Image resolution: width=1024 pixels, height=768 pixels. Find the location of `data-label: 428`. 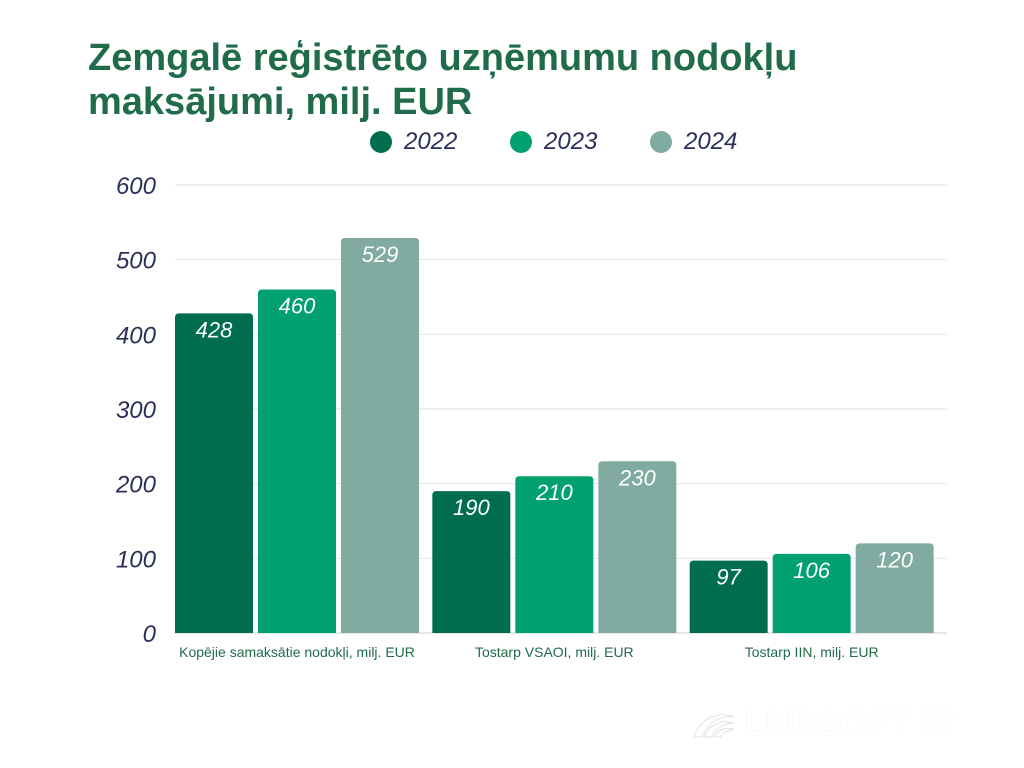

data-label: 428 is located at coordinates (214, 329).